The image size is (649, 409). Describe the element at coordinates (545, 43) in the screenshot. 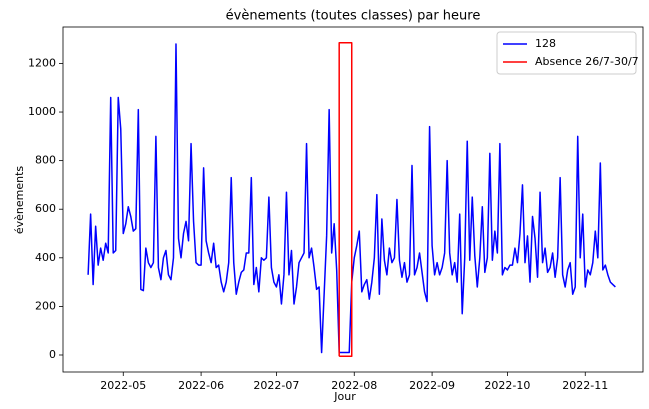

I see `legend-label: 128` at that location.